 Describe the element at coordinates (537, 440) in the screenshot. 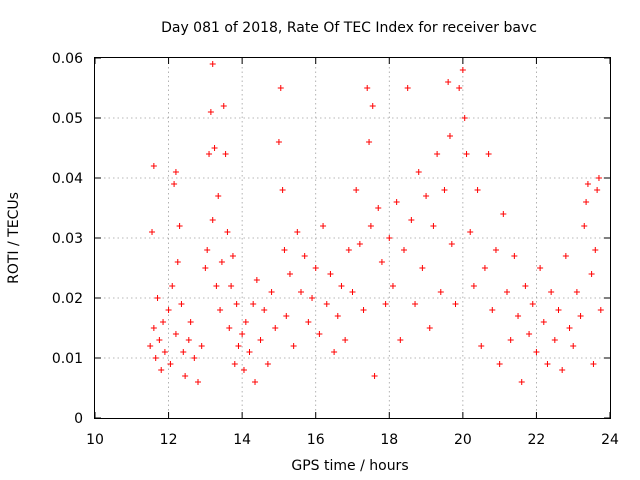

I see `x-tick-label: 22` at that location.